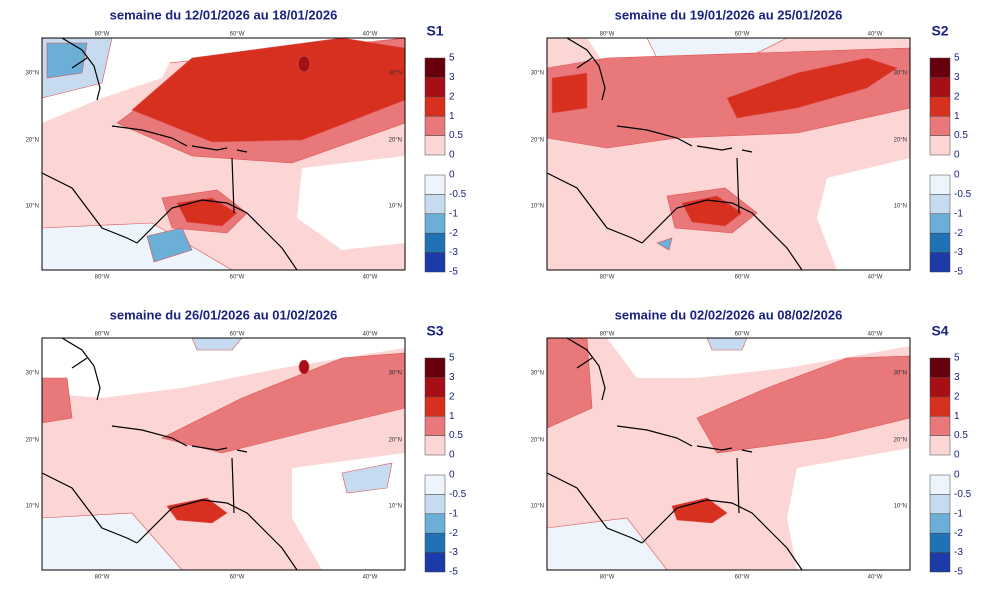 The width and height of the screenshot is (993, 606). What do you see at coordinates (963, 494) in the screenshot?
I see `colorbar-label: -0.5` at bounding box center [963, 494].